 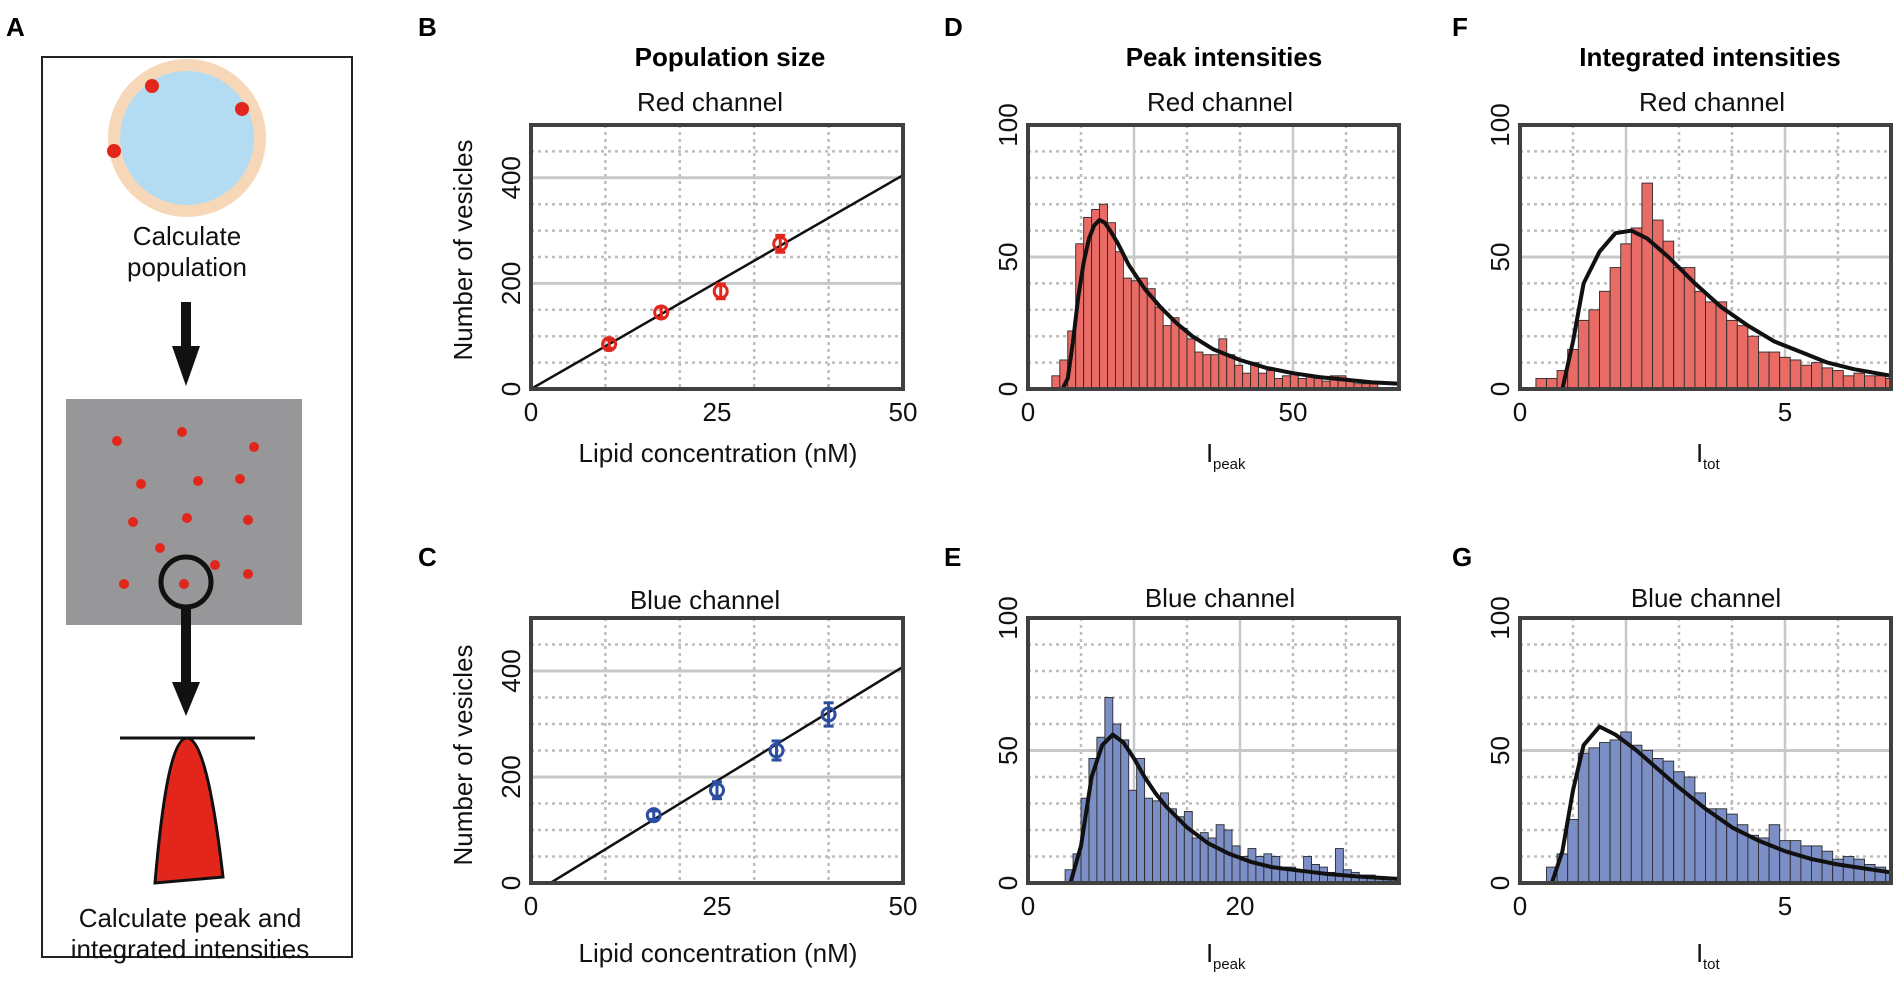 I want to click on chart-g-ytick-label: 50, so click(x=1500, y=750).